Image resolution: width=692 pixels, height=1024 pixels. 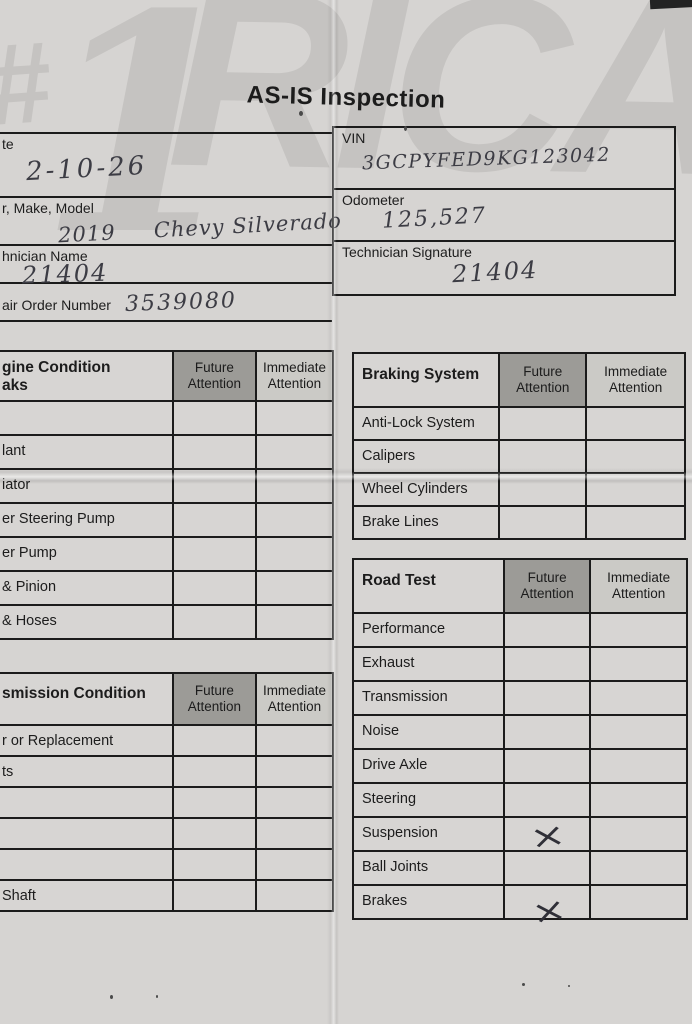 What do you see at coordinates (333, 512) in the screenshot?
I see `vertical-fold-crease` at bounding box center [333, 512].